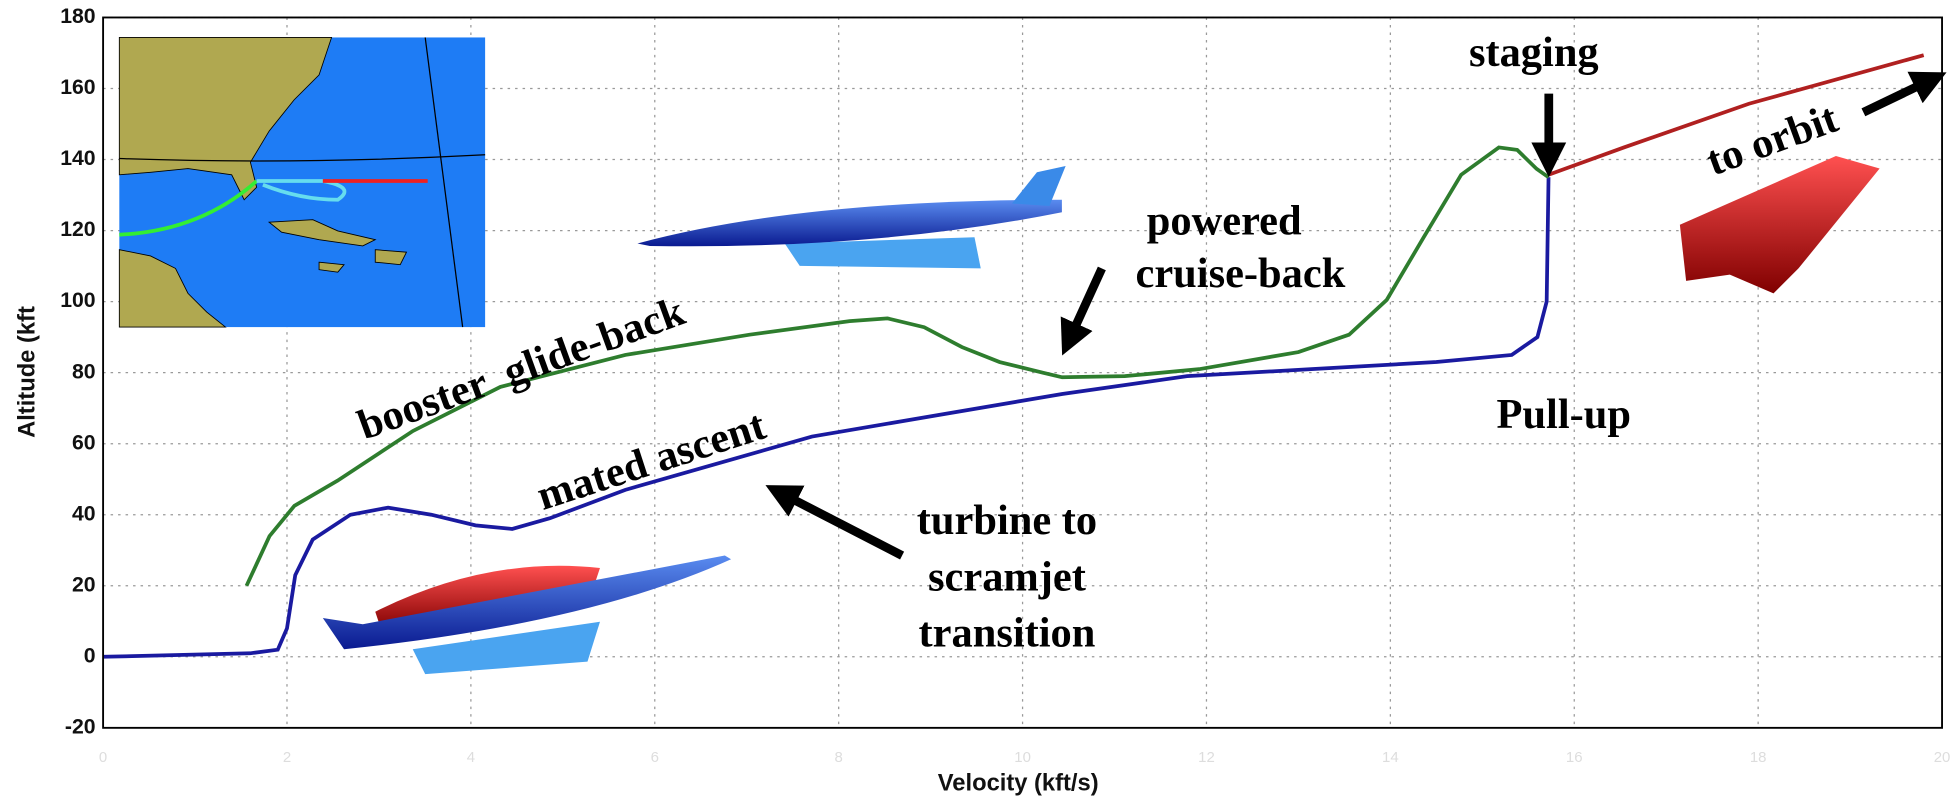  Describe the element at coordinates (1018, 783) in the screenshot. I see `x-axis-label: Velocity (kft/s)` at that location.